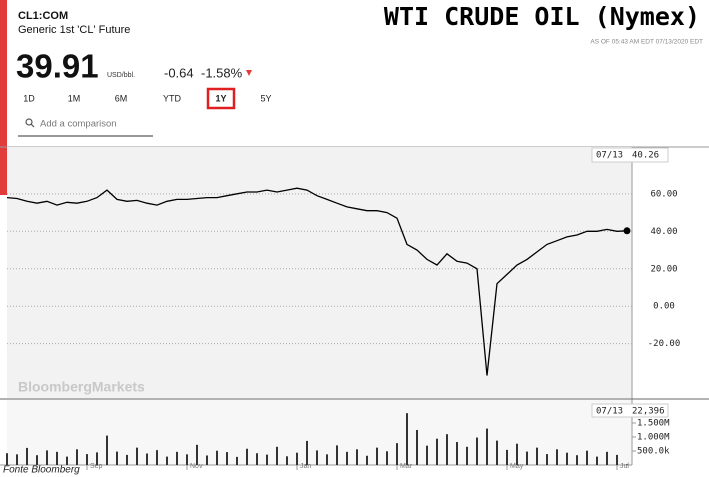  Describe the element at coordinates (222, 72) in the screenshot. I see `change-pct: -1.58%` at that location.